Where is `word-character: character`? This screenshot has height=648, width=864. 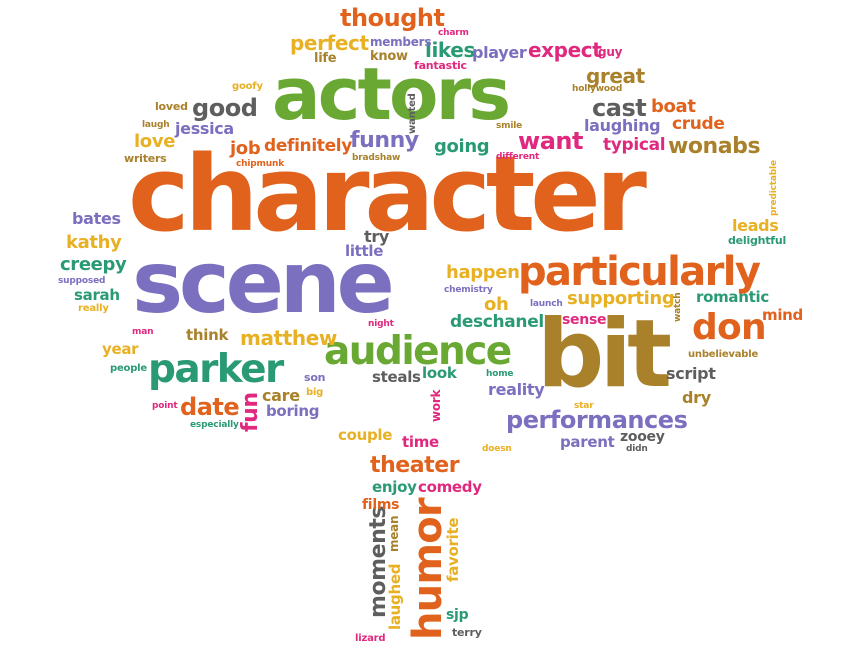
word-character: character is located at coordinates (387, 194).